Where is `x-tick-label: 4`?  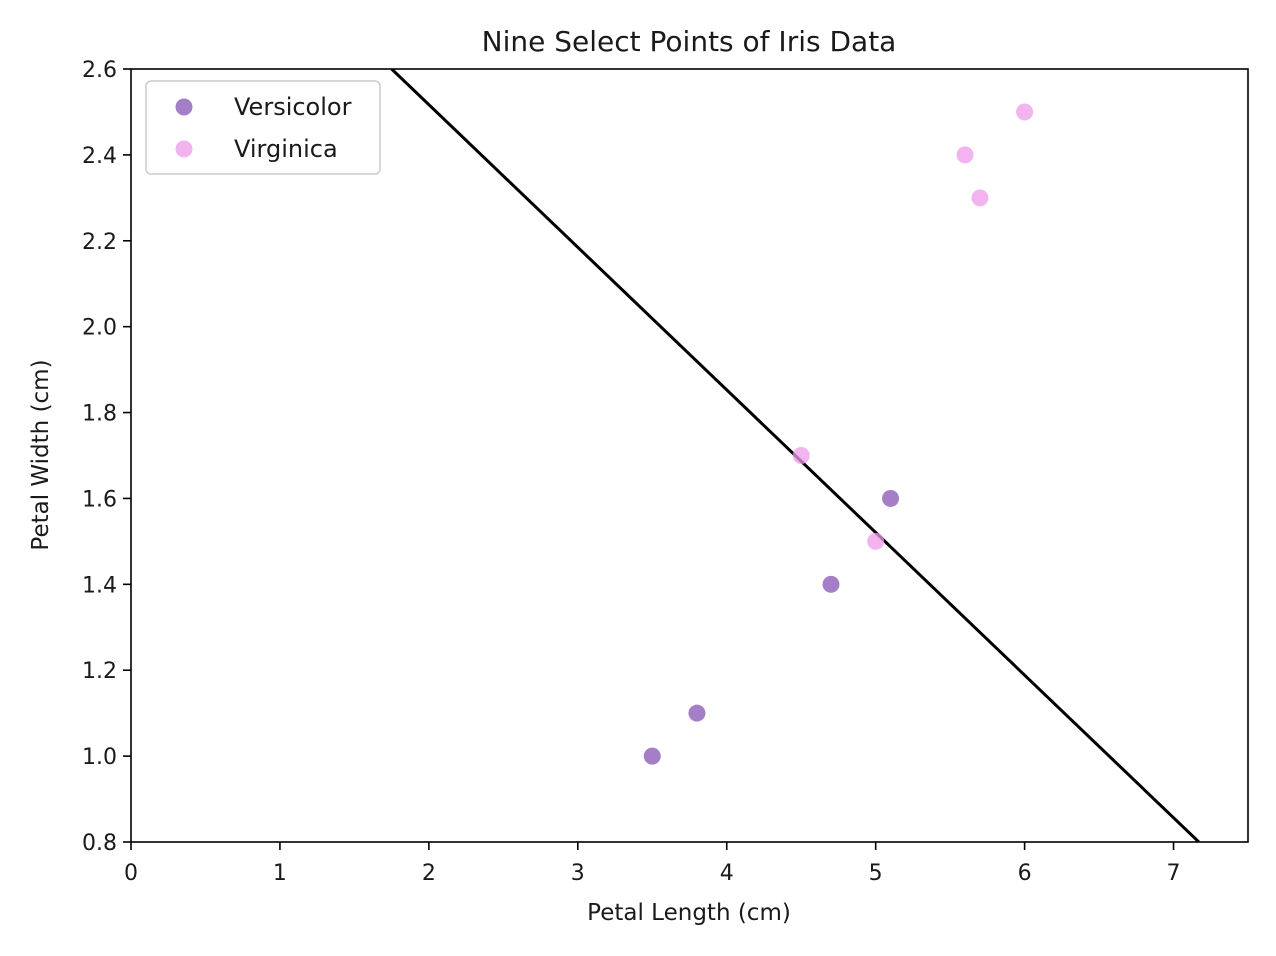 x-tick-label: 4 is located at coordinates (727, 873).